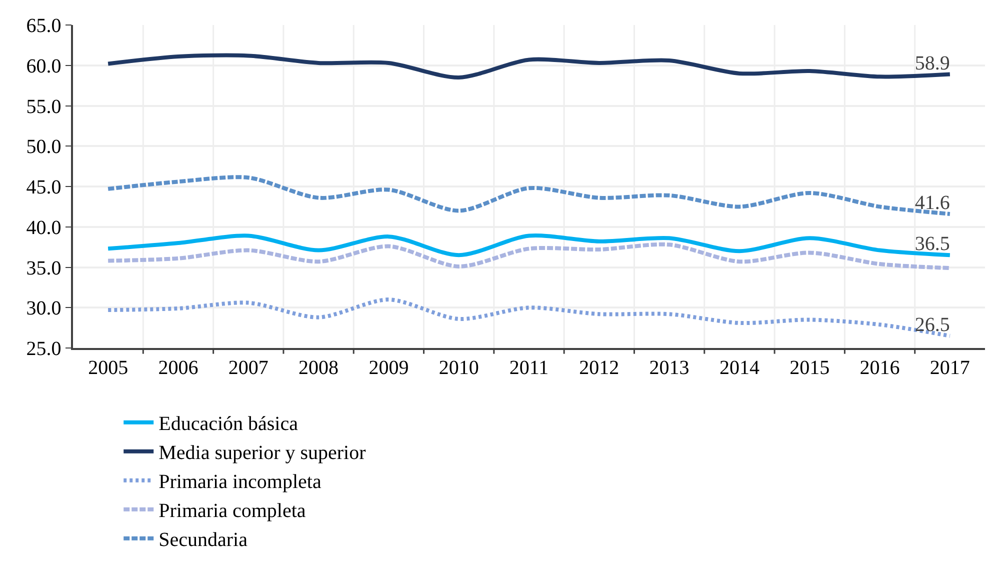  I want to click on data-label: 41.6, so click(932, 203).